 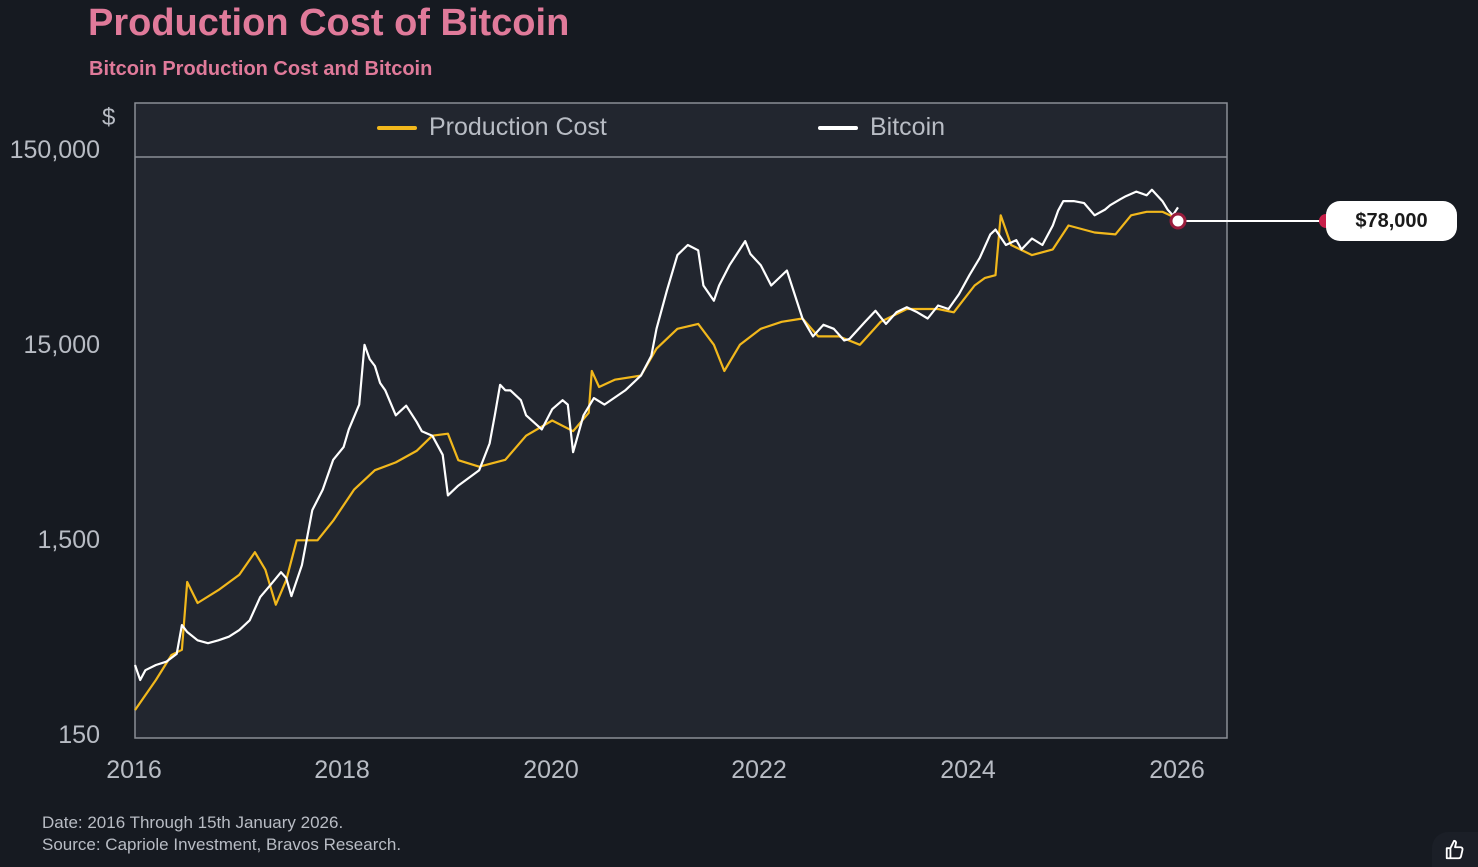 What do you see at coordinates (838, 127) in the screenshot?
I see `legend-swatch-bitcoin` at bounding box center [838, 127].